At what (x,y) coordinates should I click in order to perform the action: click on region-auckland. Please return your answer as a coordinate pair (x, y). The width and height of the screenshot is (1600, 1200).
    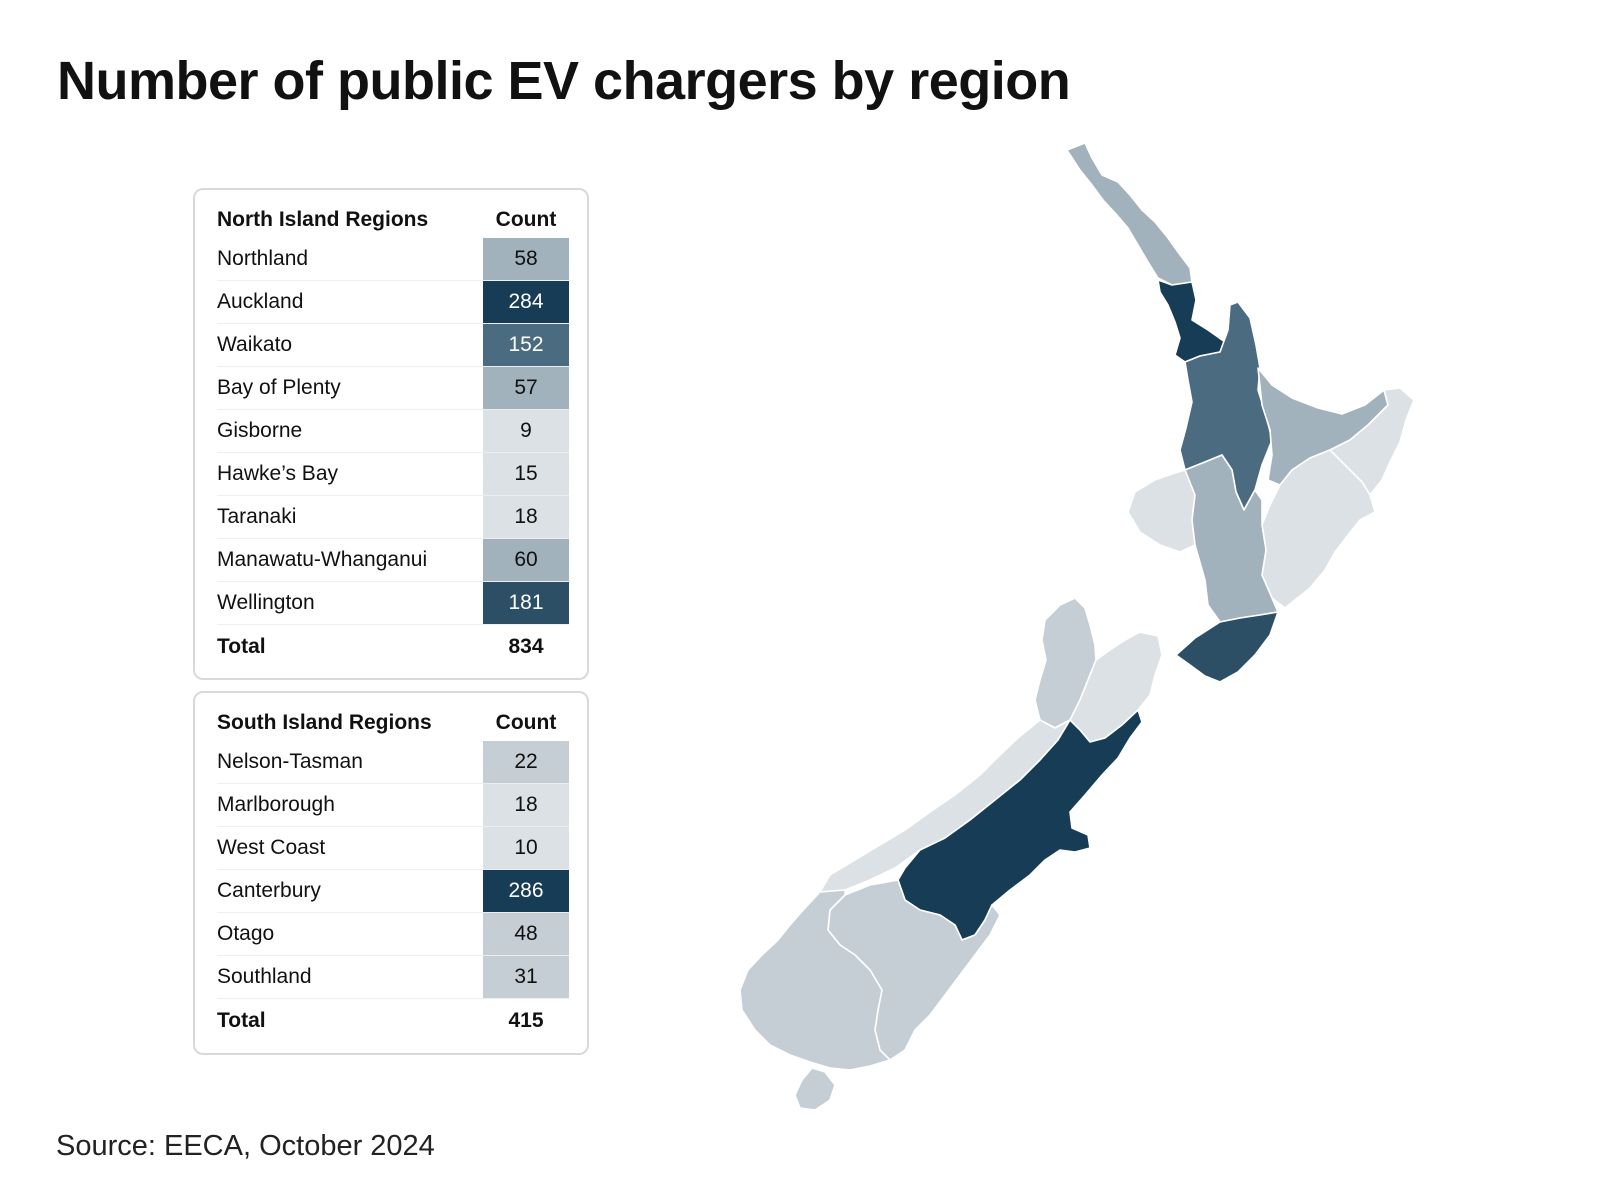
    Looking at the image, I should click on (1191, 321).